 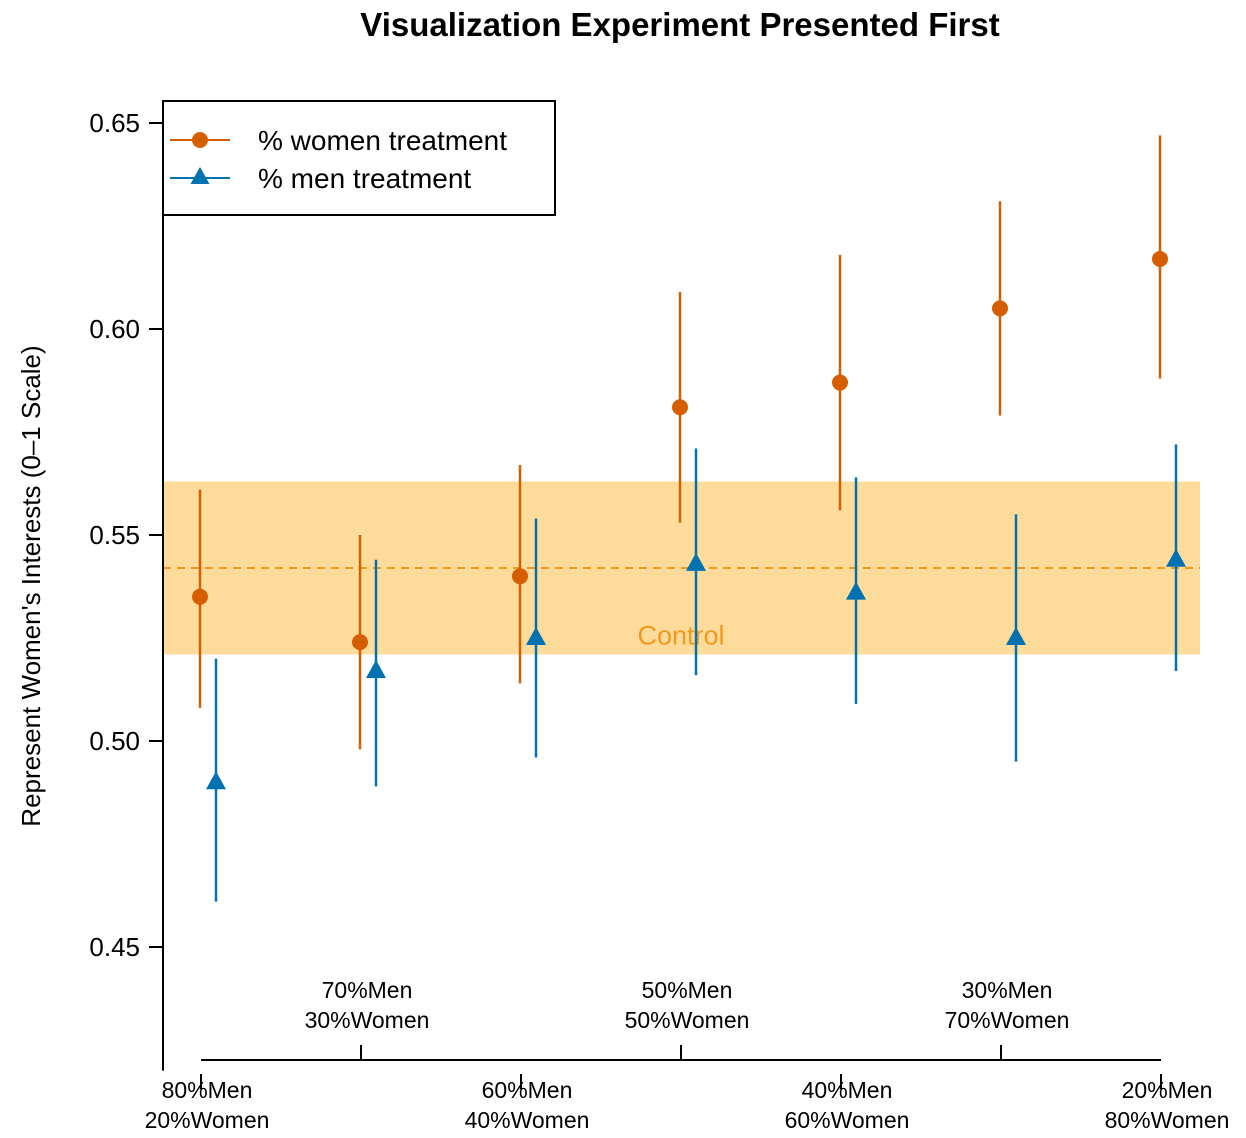 What do you see at coordinates (200, 140) in the screenshot?
I see `legend-marker-women` at bounding box center [200, 140].